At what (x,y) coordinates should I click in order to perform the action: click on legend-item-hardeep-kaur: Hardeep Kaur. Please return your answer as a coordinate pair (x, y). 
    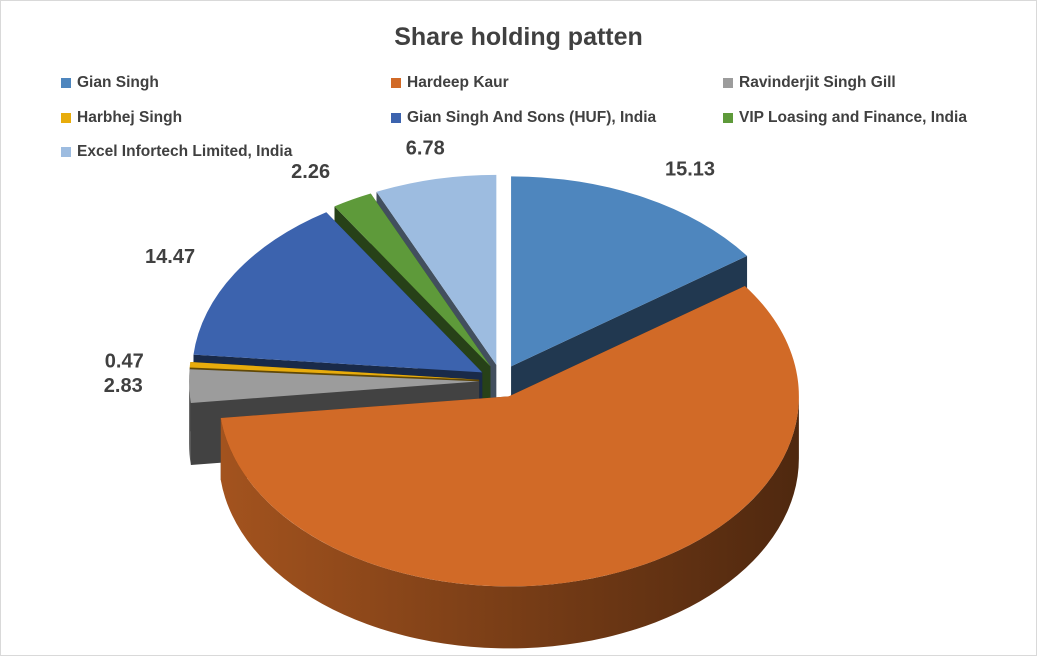
    Looking at the image, I should click on (450, 83).